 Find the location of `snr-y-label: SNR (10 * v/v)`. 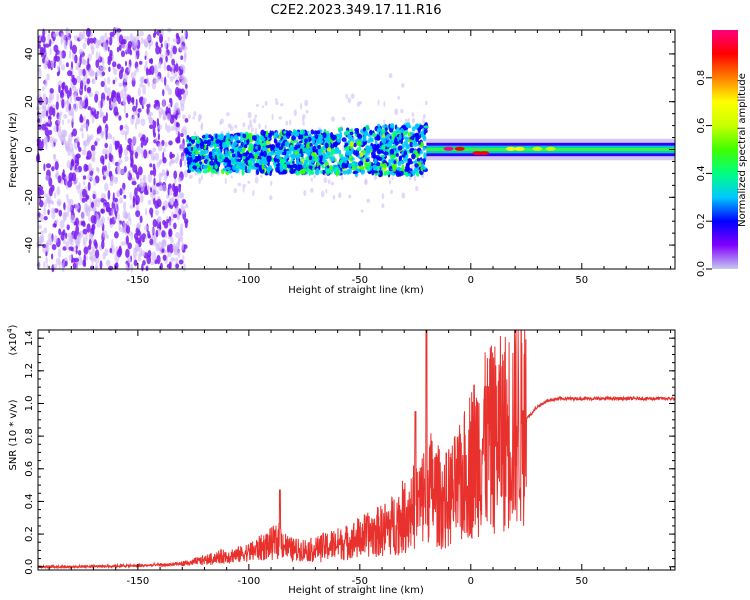

snr-y-label: SNR (10 * v/v) is located at coordinates (13, 434).